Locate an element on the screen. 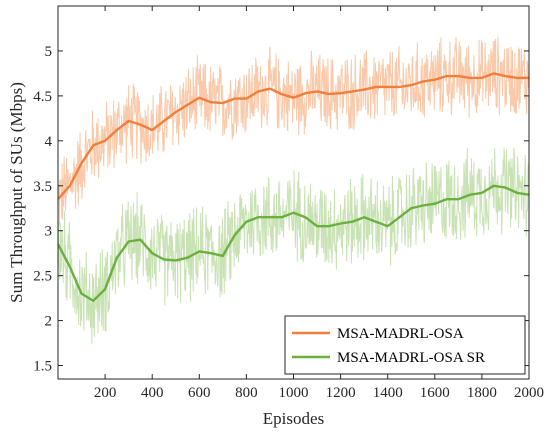 This screenshot has width=550, height=435. x-tick-label: 600 is located at coordinates (199, 393).